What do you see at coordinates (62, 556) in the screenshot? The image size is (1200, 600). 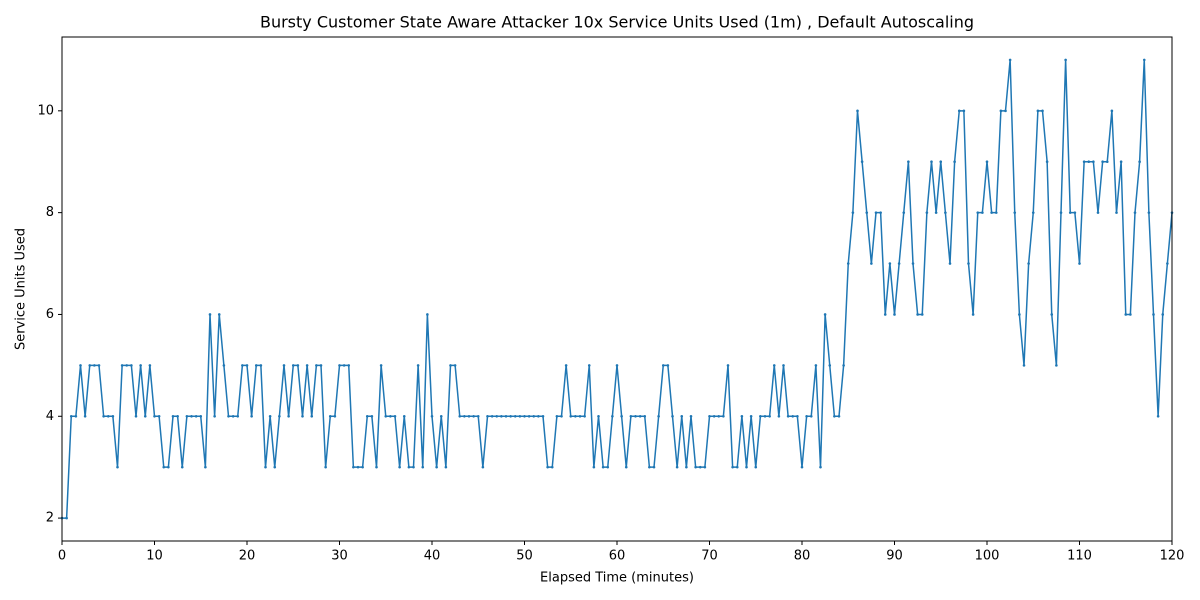 I see `x-tick-label: 0` at bounding box center [62, 556].